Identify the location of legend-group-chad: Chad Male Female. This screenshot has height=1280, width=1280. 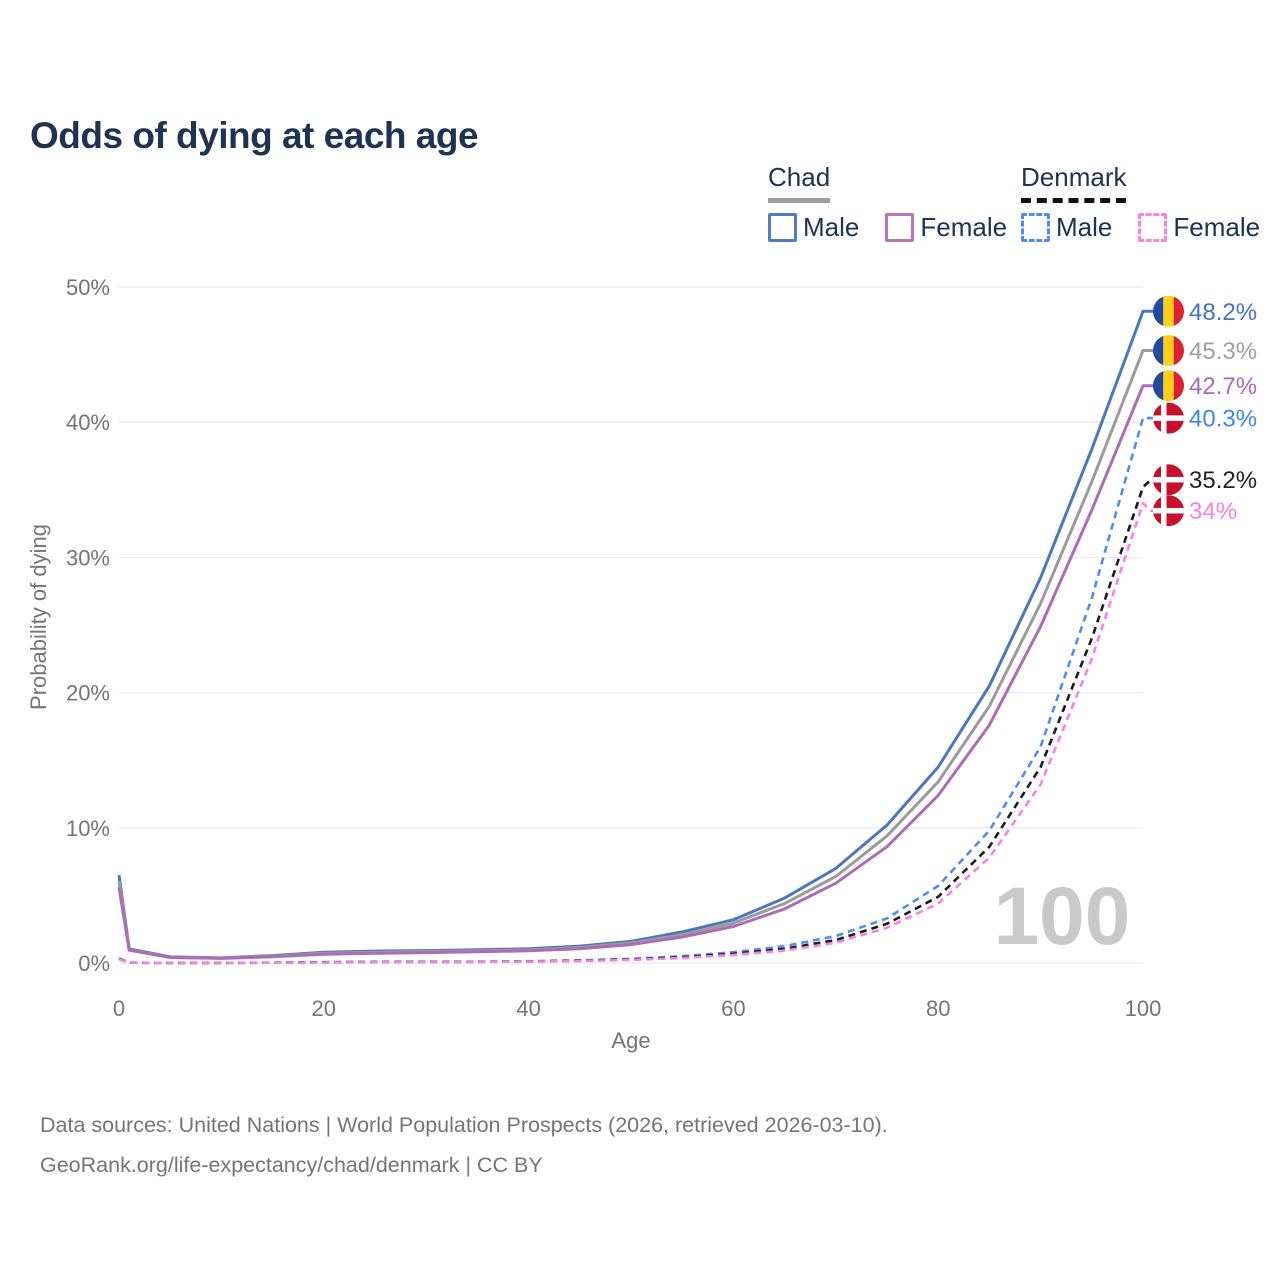
(887, 202).